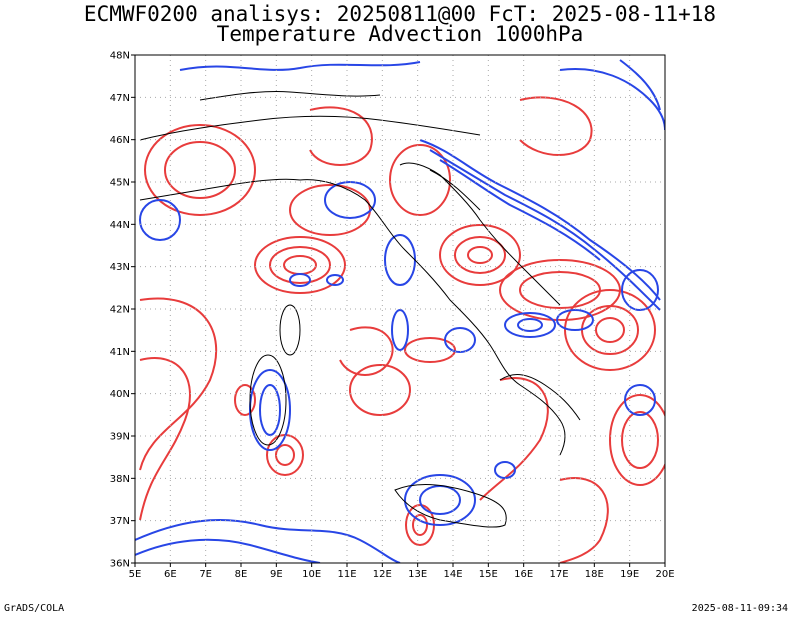  What do you see at coordinates (629, 574) in the screenshot?
I see `lon-tick-label: 19E` at bounding box center [629, 574].